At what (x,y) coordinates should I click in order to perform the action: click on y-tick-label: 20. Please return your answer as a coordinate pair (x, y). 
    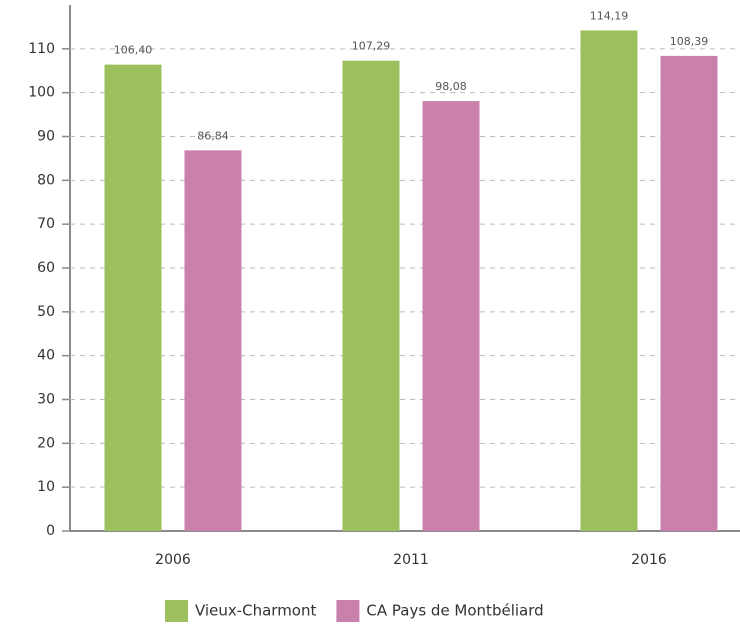
    Looking at the image, I should click on (46, 443).